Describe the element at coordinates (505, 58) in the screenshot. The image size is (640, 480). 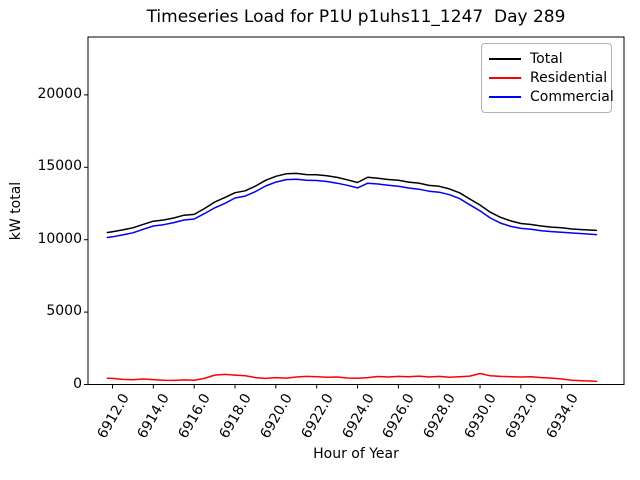
I see `legend-line-swatch-total` at that location.